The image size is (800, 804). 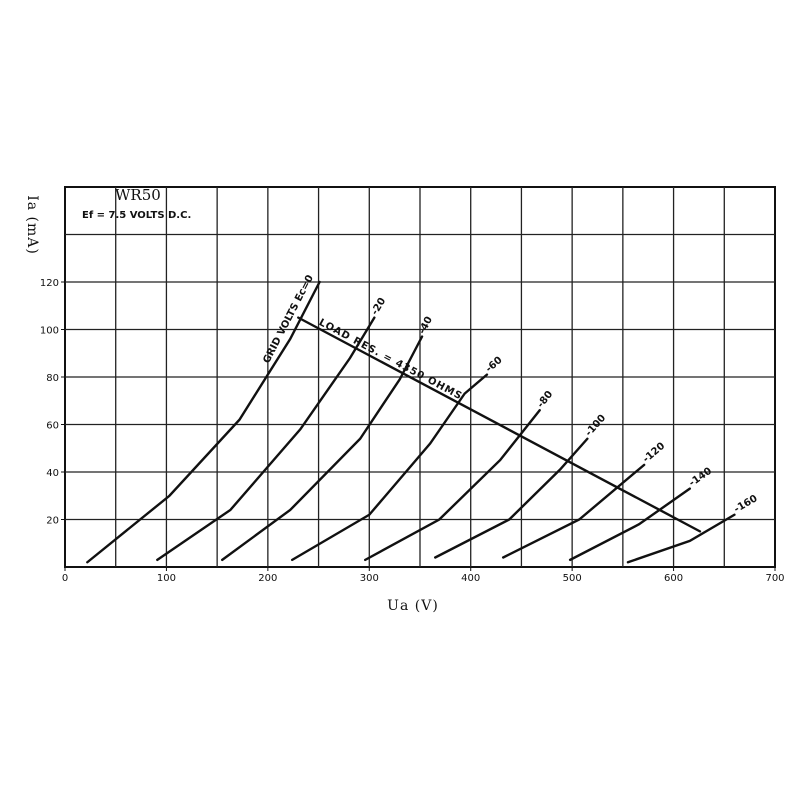 I want to click on y-axis-label: Ia (mA), so click(x=32, y=225).